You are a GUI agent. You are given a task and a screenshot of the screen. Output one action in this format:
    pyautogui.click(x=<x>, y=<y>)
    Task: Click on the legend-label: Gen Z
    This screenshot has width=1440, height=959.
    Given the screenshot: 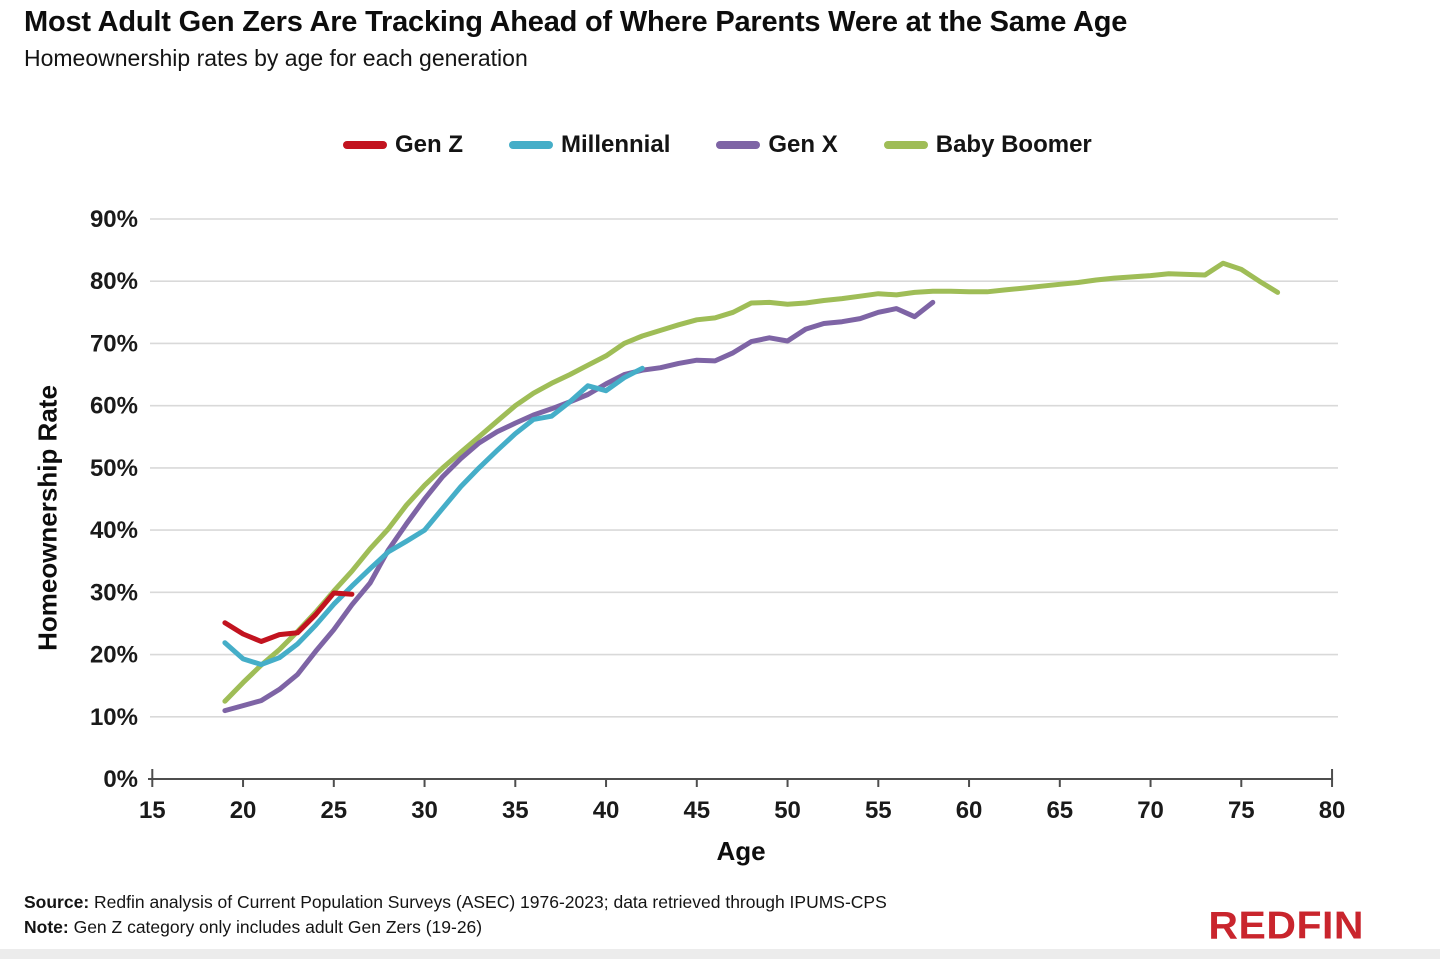 What is the action you would take?
    pyautogui.click(x=429, y=144)
    